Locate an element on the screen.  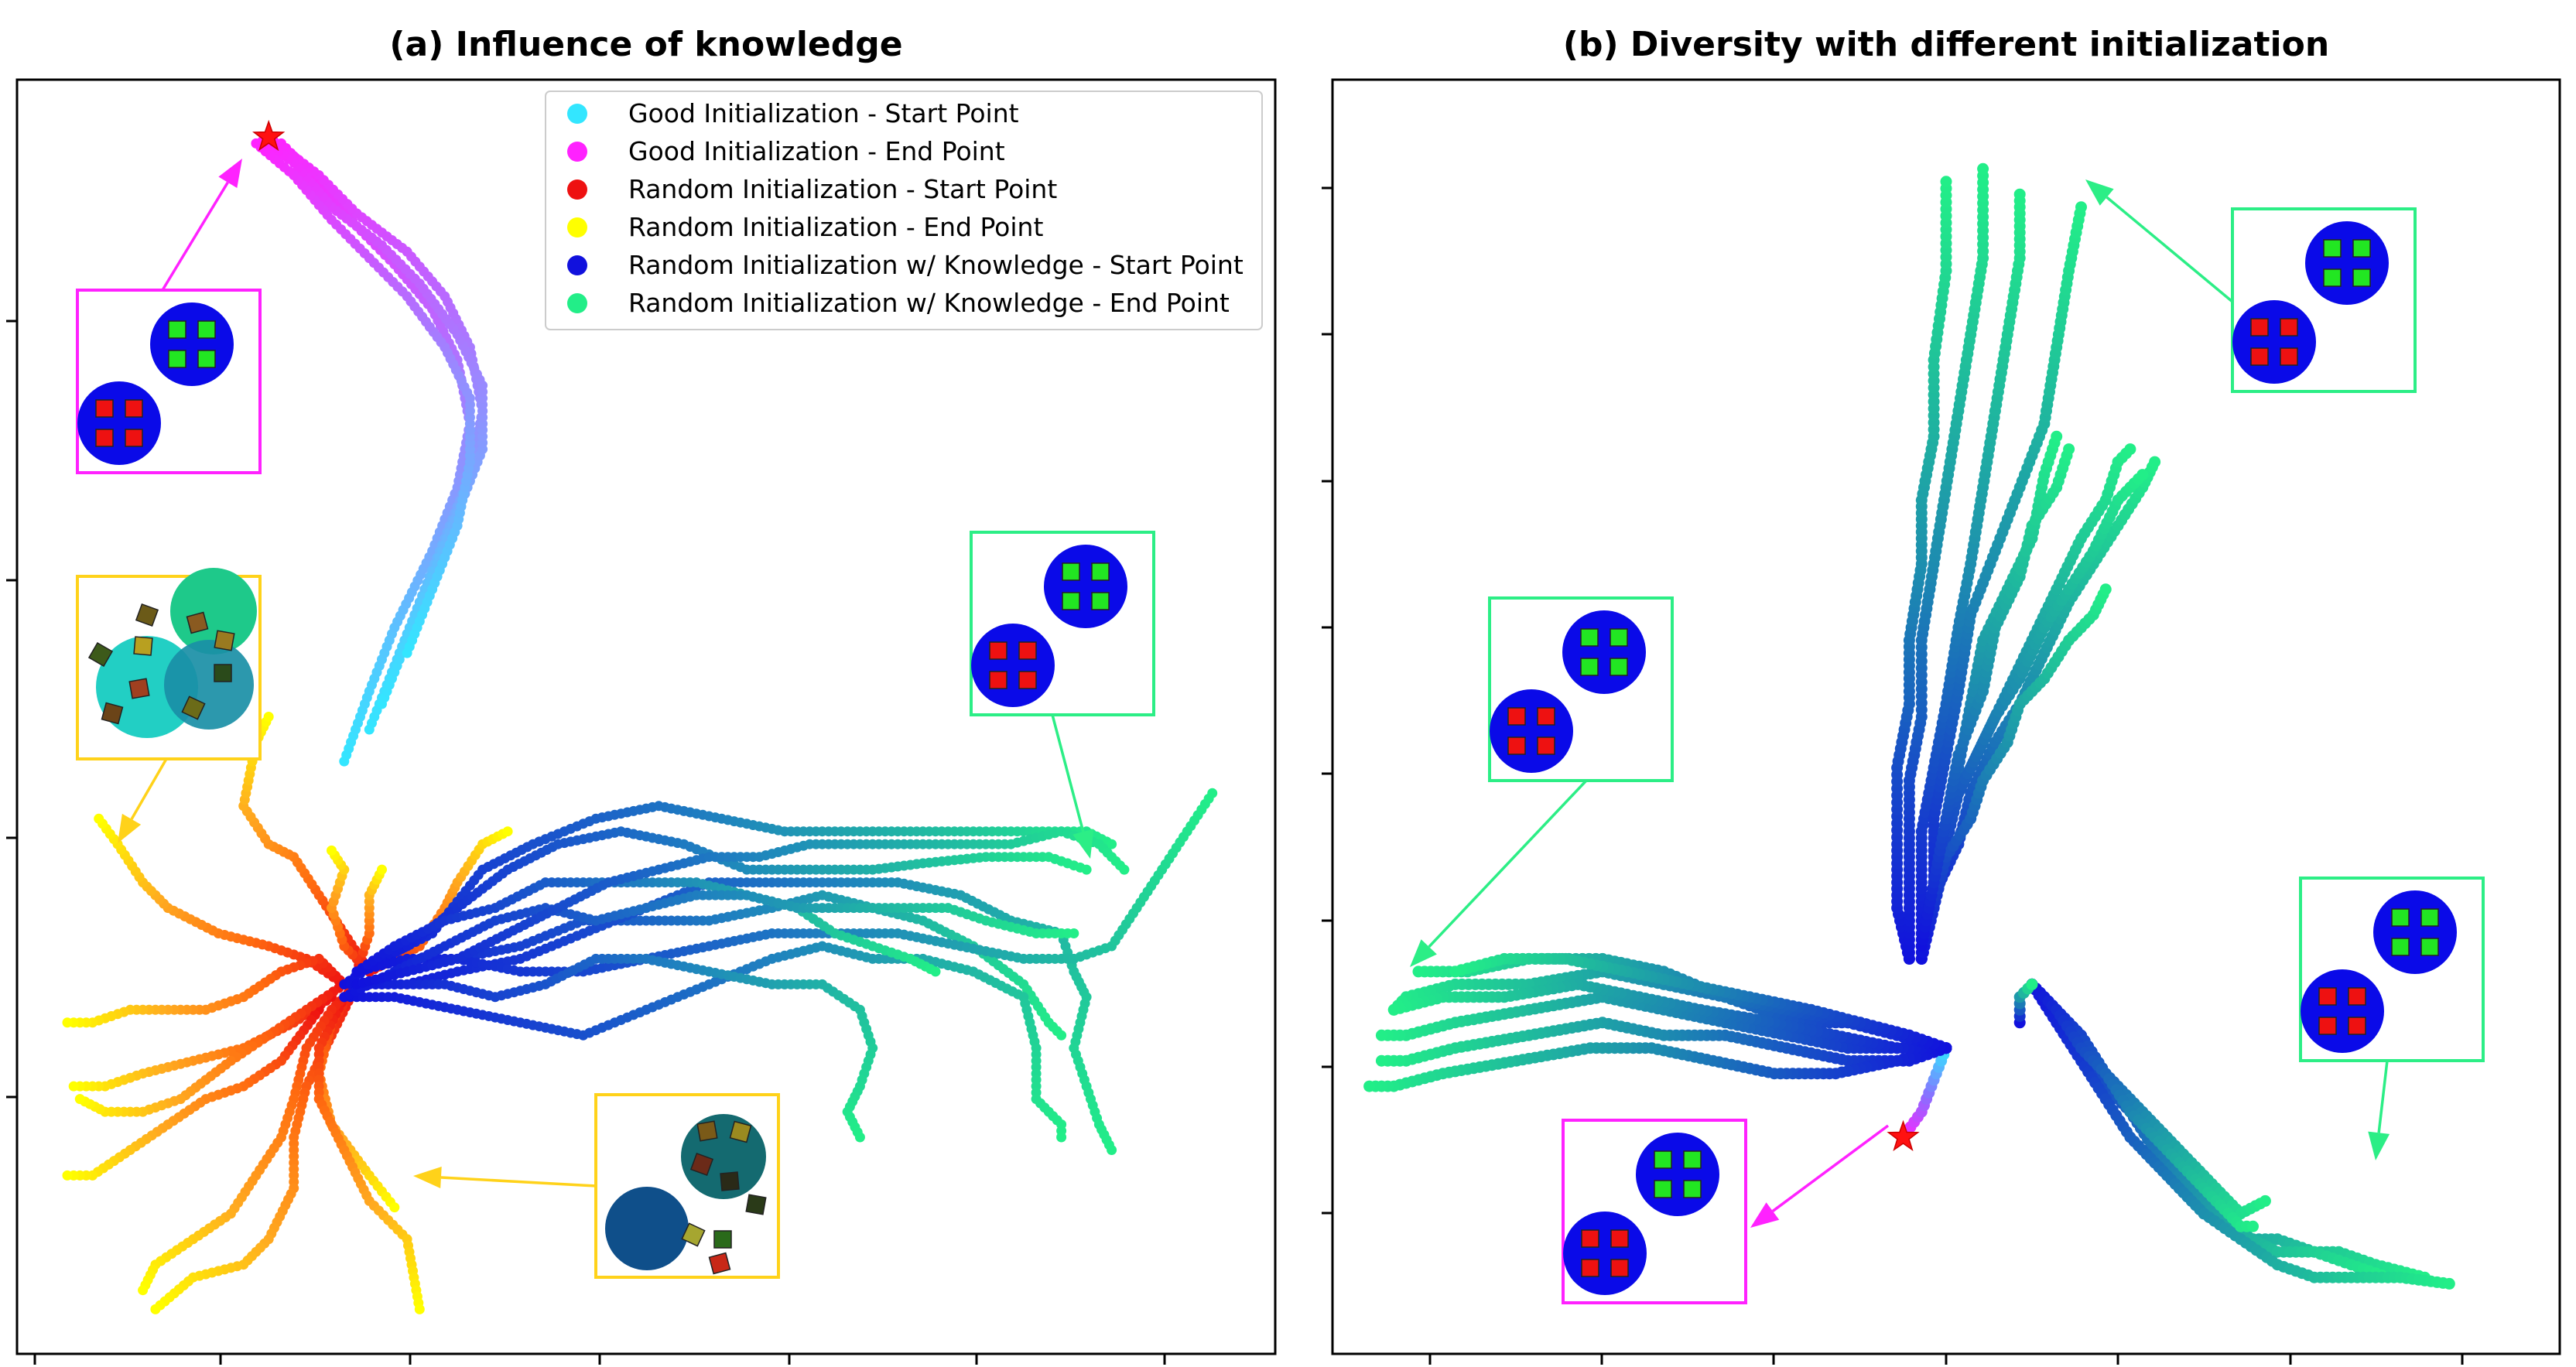
series-right is located at coordinates (2234, 1134).